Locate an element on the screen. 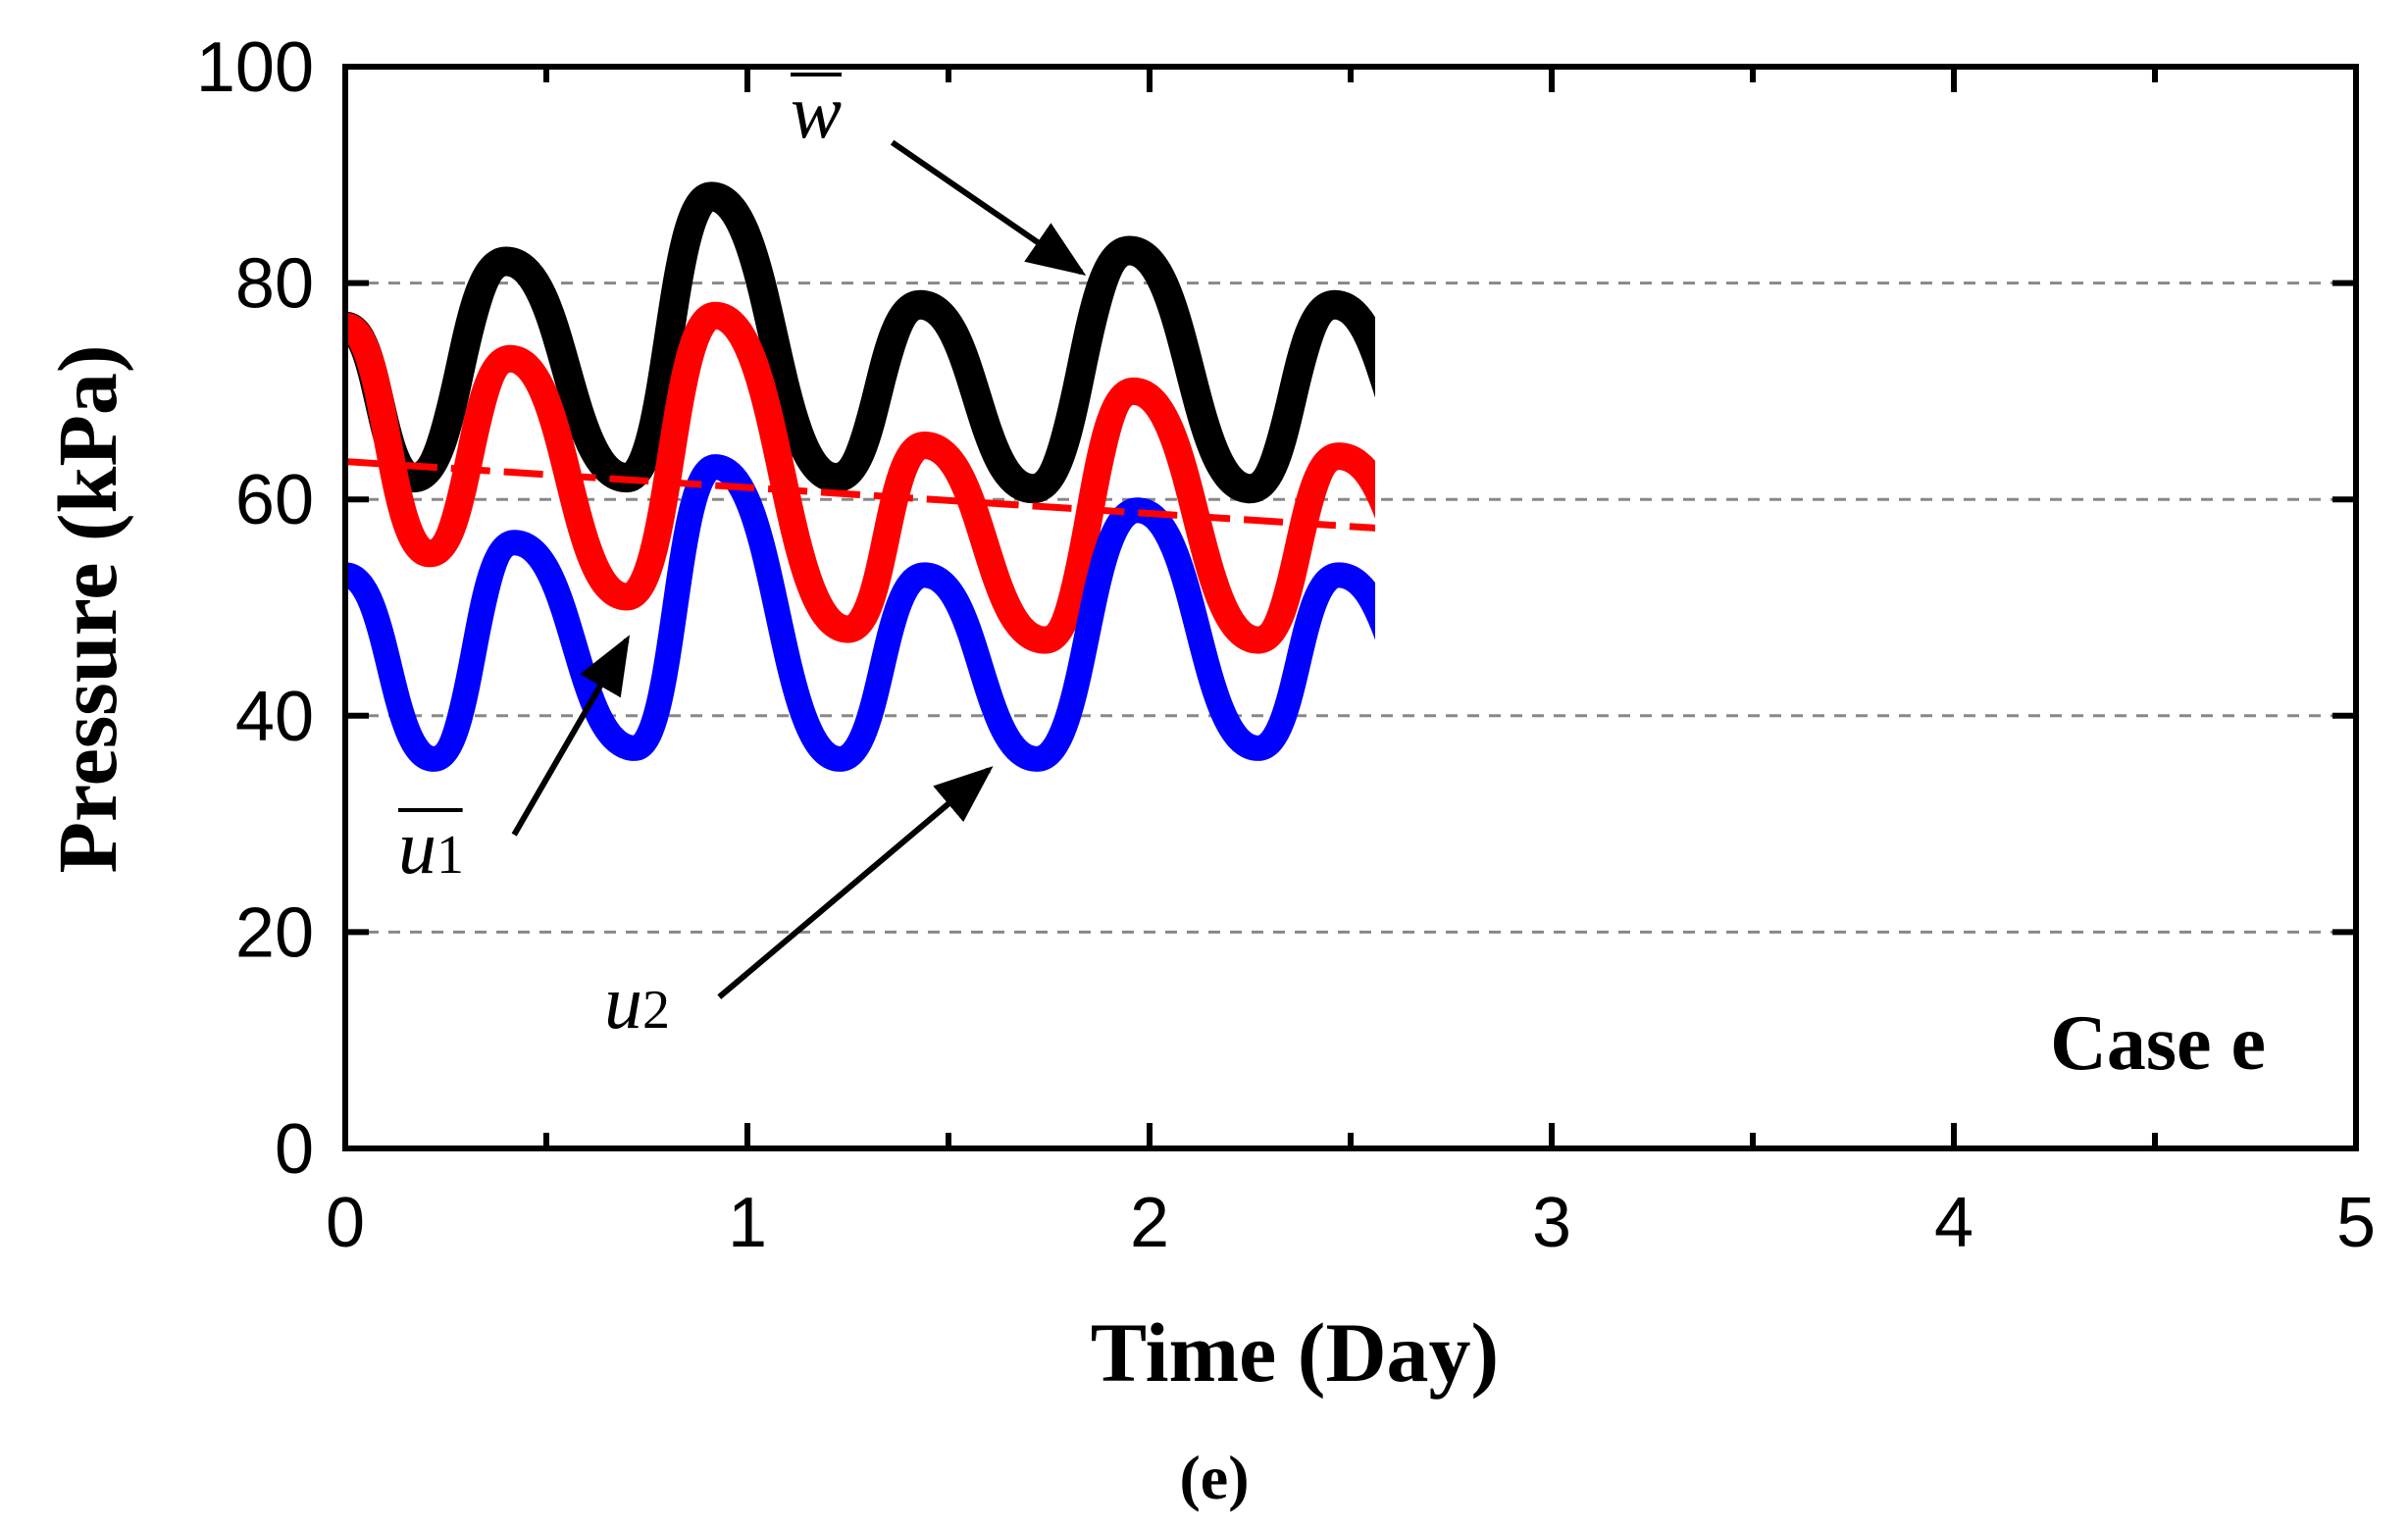  y-axis-title: Pressure (kPa) is located at coordinates (87, 608).